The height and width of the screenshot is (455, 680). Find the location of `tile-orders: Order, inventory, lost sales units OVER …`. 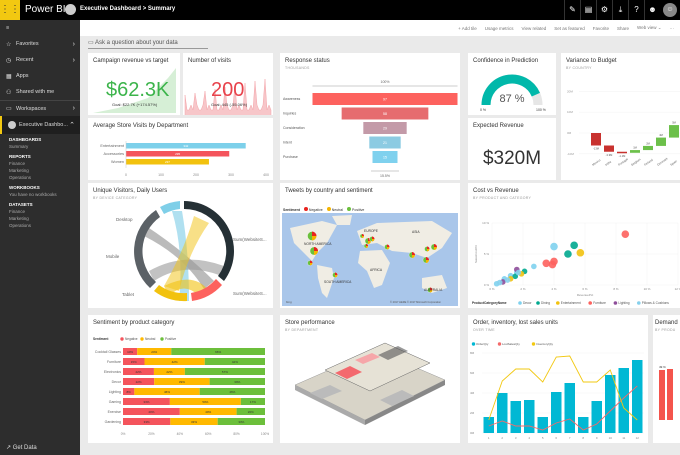

tile-orders: Order, inventory, lost sales units OVER … is located at coordinates (558, 379).